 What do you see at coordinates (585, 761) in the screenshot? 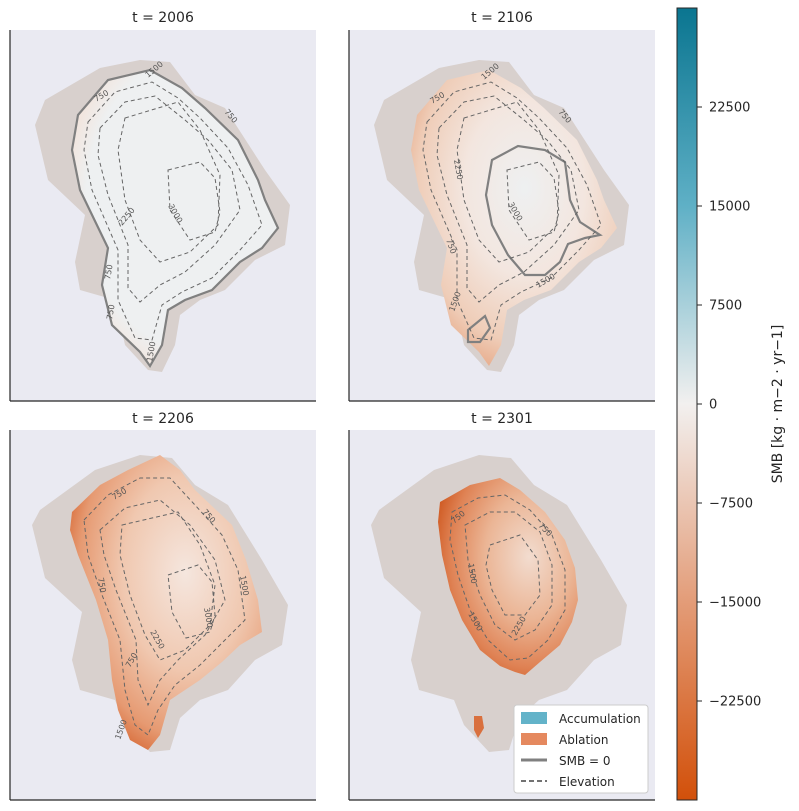
I see `legend-label: SMB = 0` at bounding box center [585, 761].